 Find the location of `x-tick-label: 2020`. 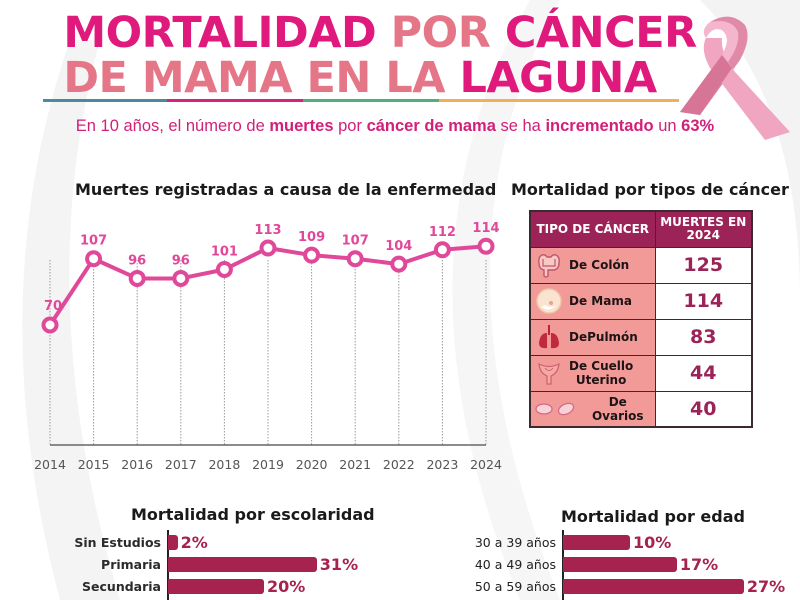

x-tick-label: 2020 is located at coordinates (312, 464).